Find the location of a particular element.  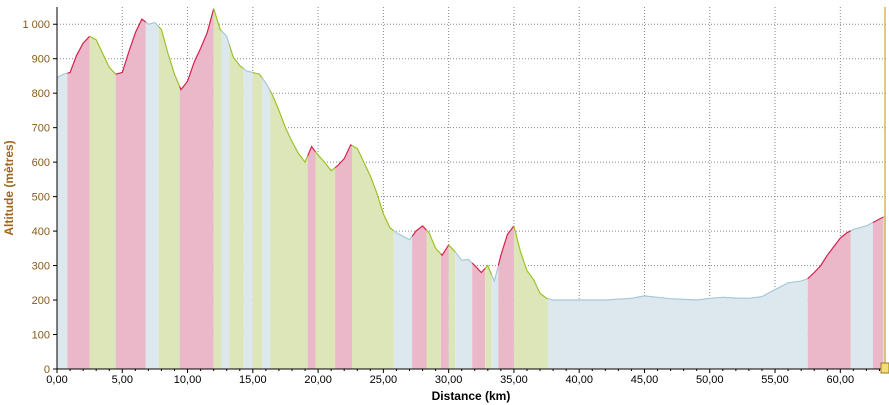

y-tick-label: 500 is located at coordinates (41, 198).